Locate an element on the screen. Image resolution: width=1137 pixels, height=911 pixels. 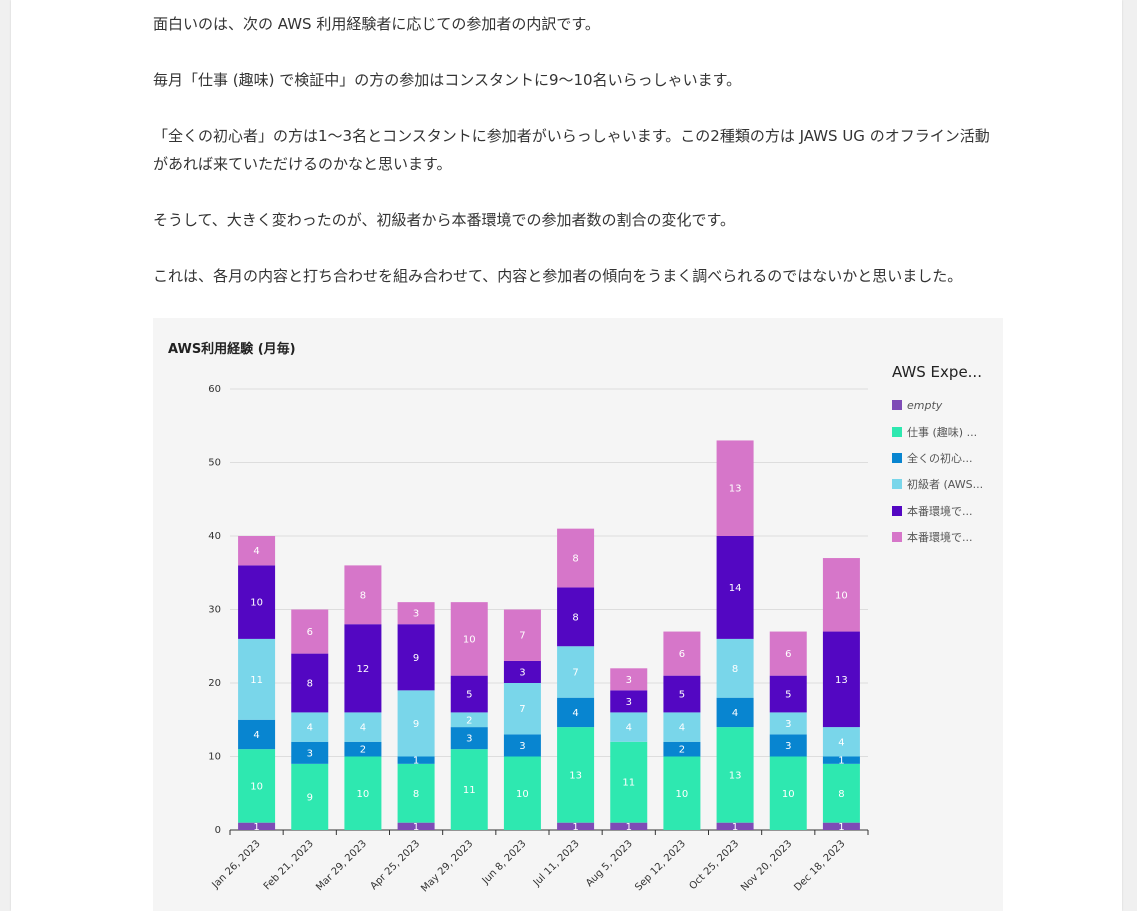
x-tick-label: May 29, 2023 is located at coordinates (447, 866).